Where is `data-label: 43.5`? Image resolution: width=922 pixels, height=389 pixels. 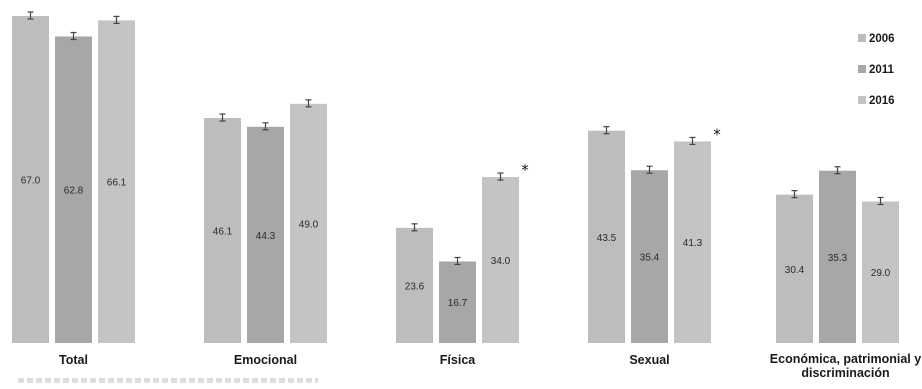 data-label: 43.5 is located at coordinates (607, 238).